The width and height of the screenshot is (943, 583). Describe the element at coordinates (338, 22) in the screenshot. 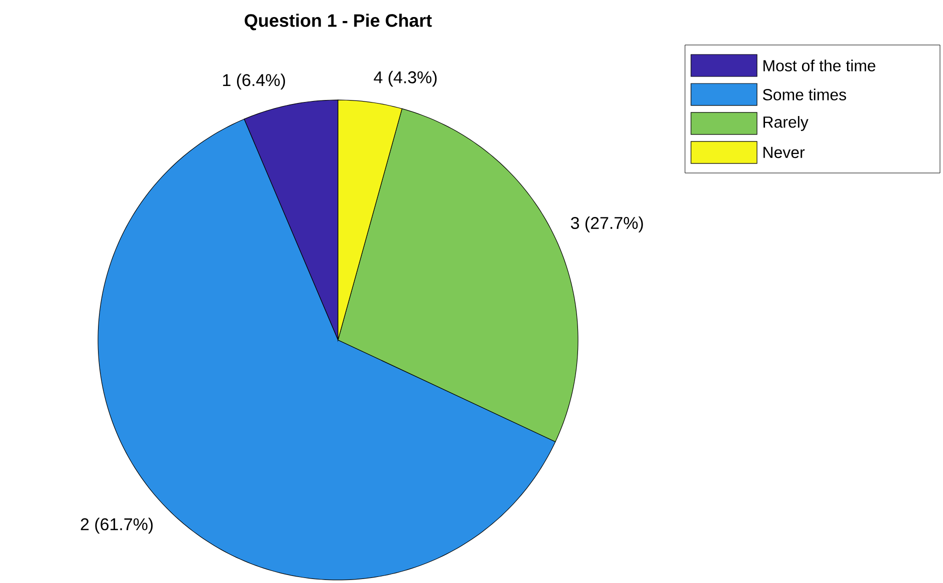

I see `chart-title: Question 1 - Pie Chart` at that location.